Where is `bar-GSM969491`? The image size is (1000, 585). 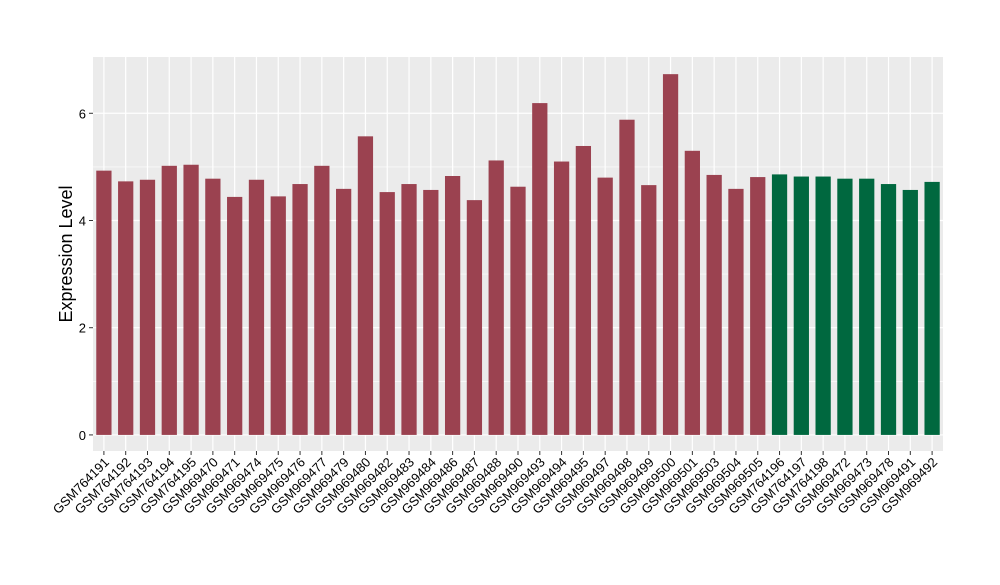 bar-GSM969491 is located at coordinates (910, 312).